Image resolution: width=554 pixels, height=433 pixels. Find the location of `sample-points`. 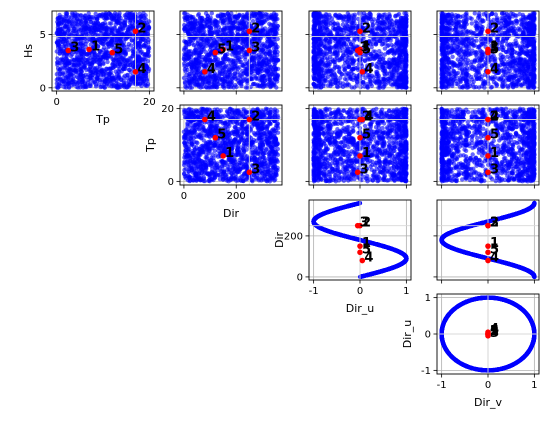

sample-points is located at coordinates (360, 50).